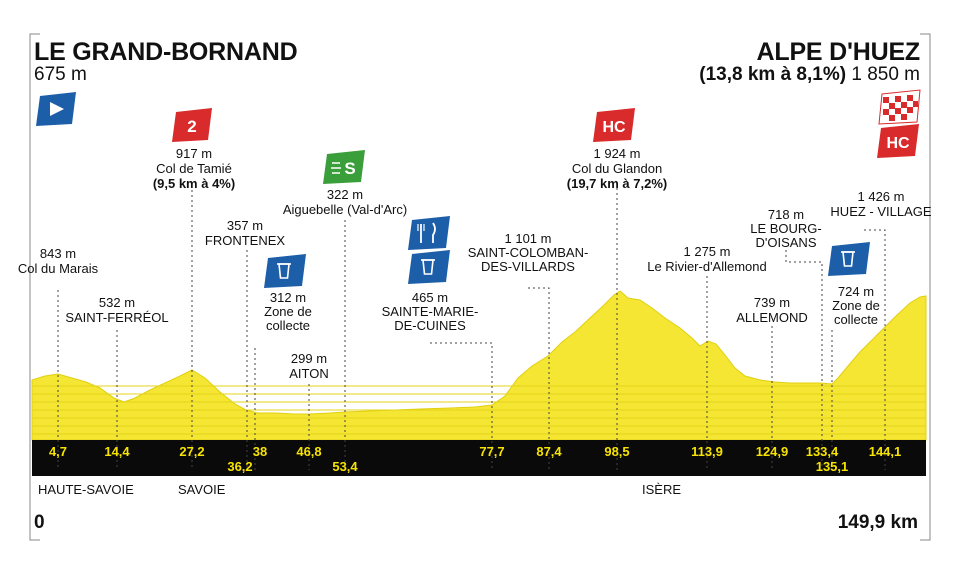 The height and width of the screenshot is (576, 960). I want to click on feed-zone-icon, so click(429, 233).